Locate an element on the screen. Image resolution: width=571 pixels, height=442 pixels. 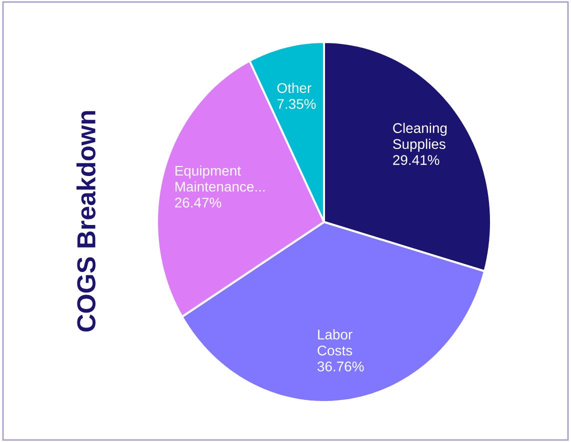
slice-label: Cleaning Supplies is located at coordinates (420, 137).